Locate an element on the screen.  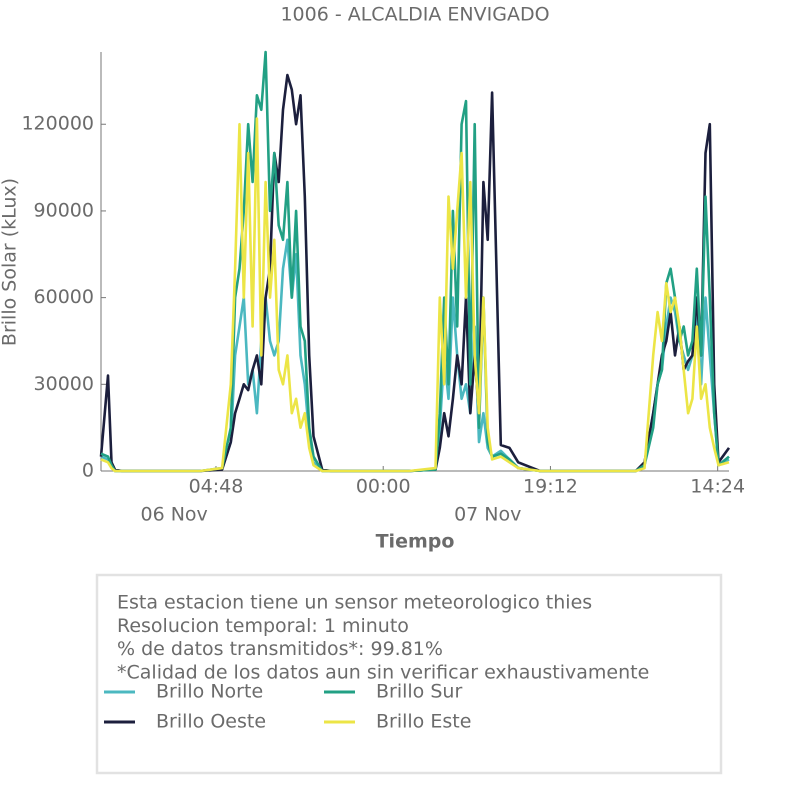
info-line: Resolucion temporal: 1 minuto is located at coordinates (263, 626).